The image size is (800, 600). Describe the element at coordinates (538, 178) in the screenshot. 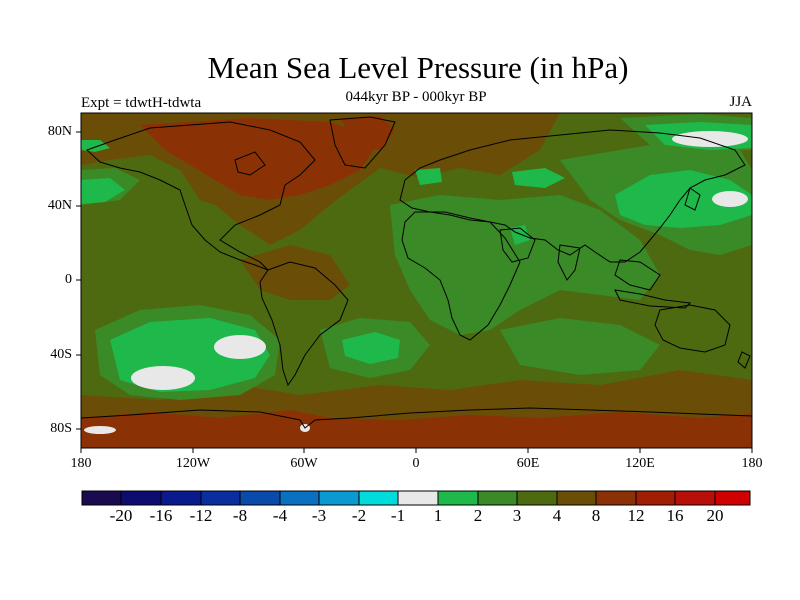

I see `field-minor-central-asia` at that location.